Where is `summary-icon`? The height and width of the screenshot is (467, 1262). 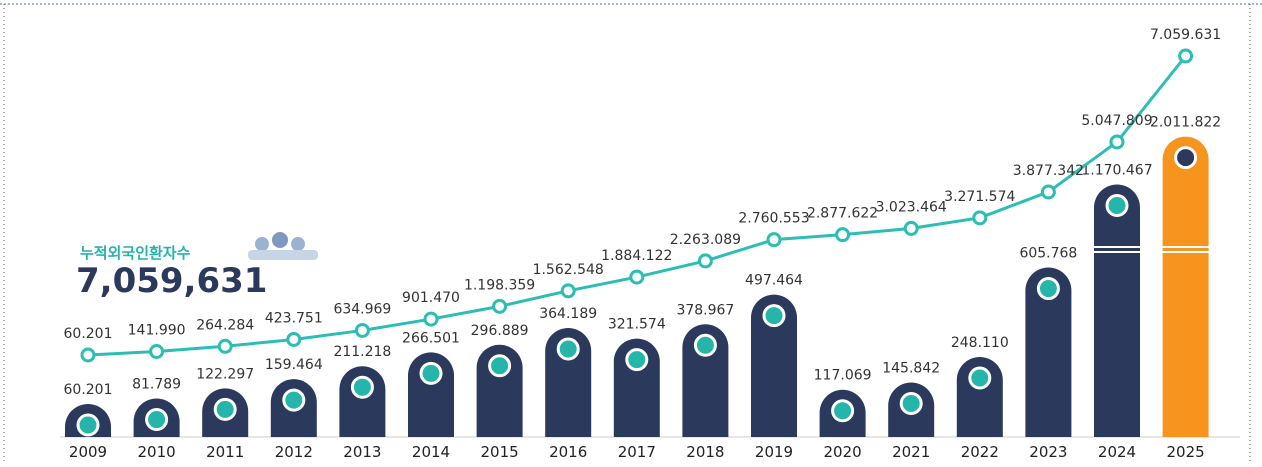 summary-icon is located at coordinates (283, 246).